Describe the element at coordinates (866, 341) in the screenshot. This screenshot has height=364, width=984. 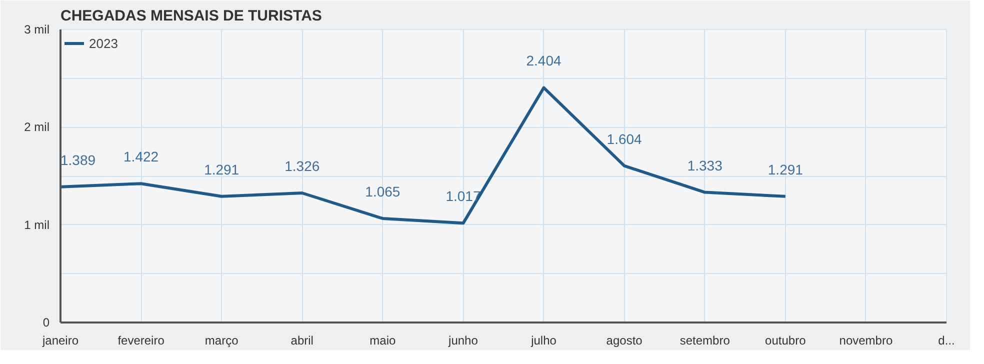
I see `x-tick-label: novembro` at that location.